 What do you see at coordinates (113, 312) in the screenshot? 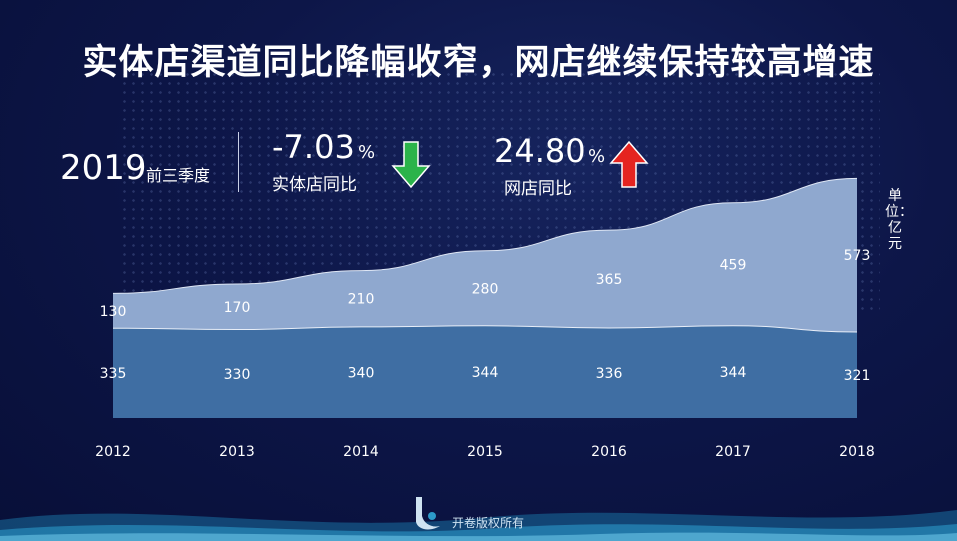
I see `data-label-online: 130` at bounding box center [113, 312].